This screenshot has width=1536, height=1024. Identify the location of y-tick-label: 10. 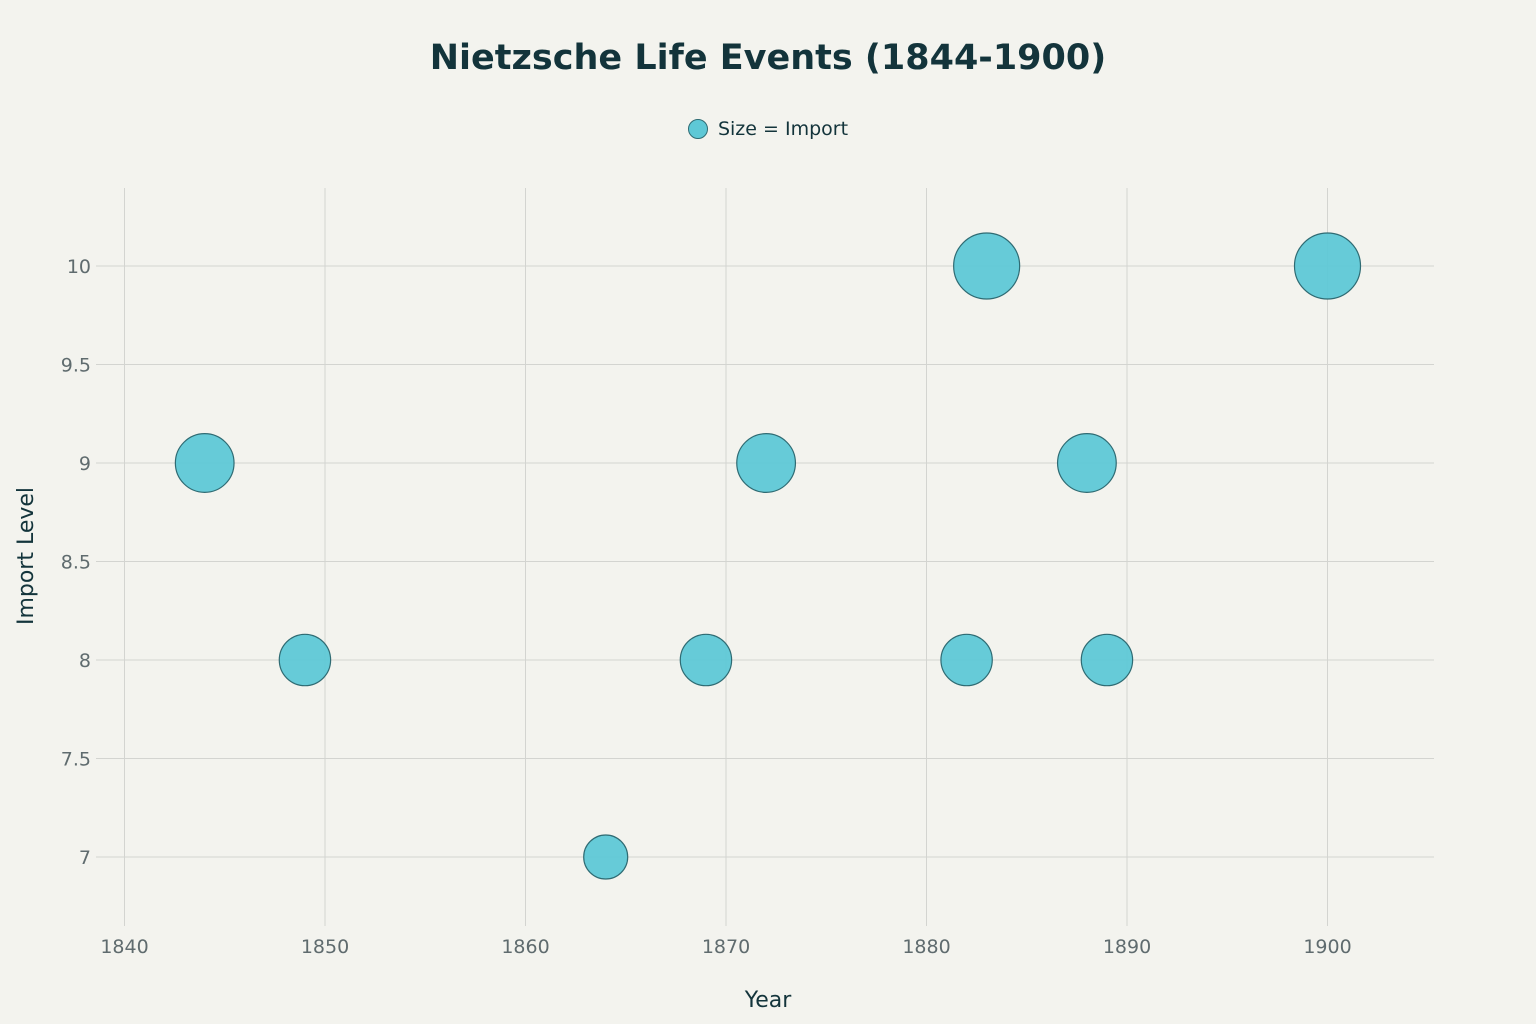
(79, 267).